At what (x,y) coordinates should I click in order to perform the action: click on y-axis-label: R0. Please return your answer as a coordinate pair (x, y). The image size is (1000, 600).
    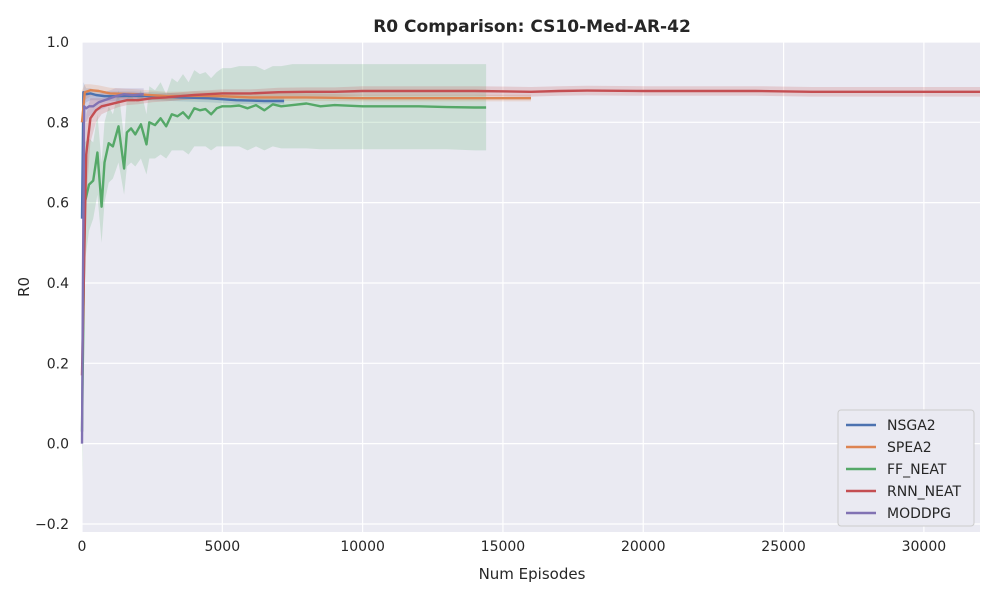
    Looking at the image, I should click on (24, 287).